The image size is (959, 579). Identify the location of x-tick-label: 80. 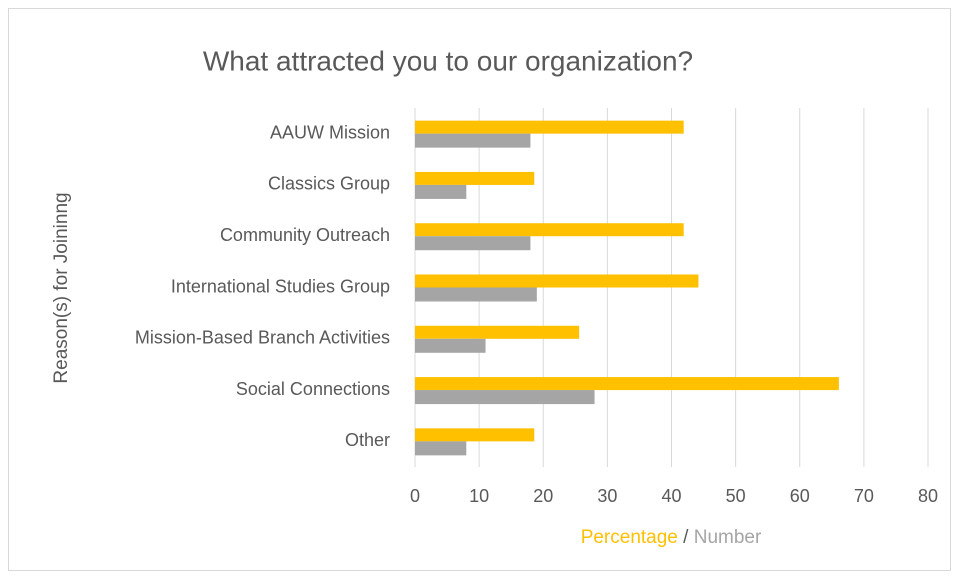
(928, 496).